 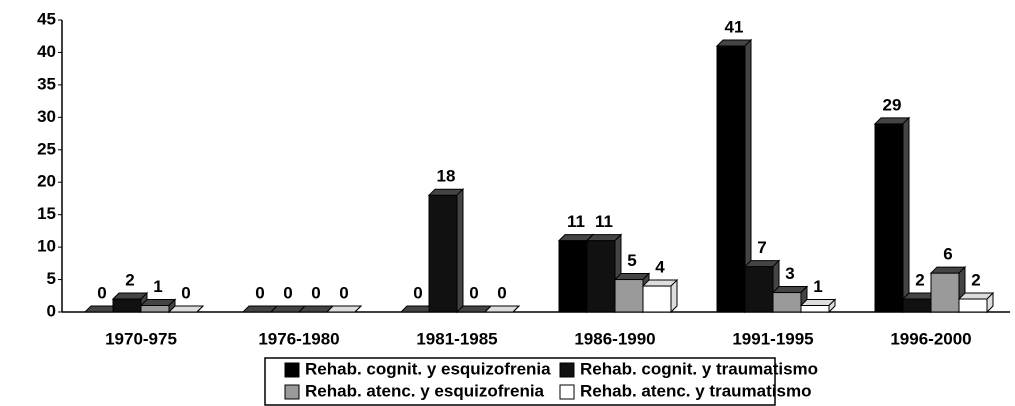 What do you see at coordinates (428, 368) in the screenshot?
I see `legend-label: Rehab. cognit. y esquizofrenia` at bounding box center [428, 368].